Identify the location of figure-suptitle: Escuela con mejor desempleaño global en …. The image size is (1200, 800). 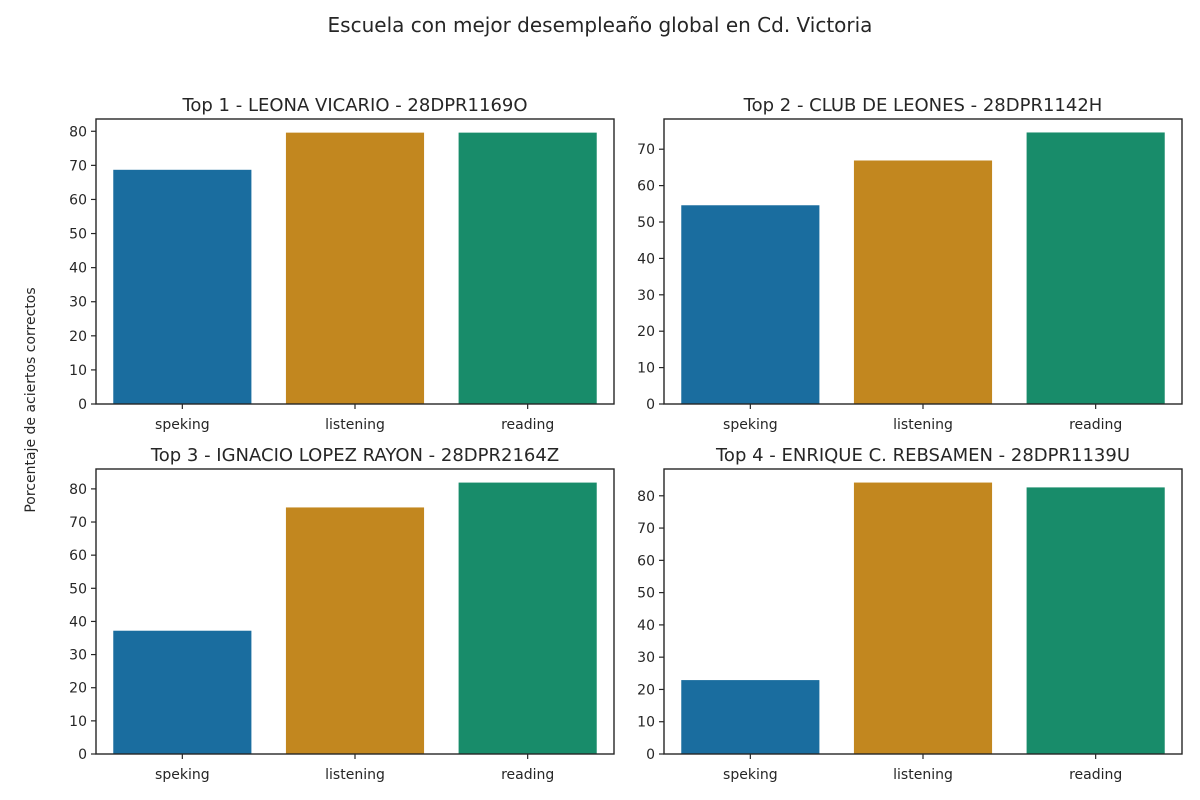
(600, 25).